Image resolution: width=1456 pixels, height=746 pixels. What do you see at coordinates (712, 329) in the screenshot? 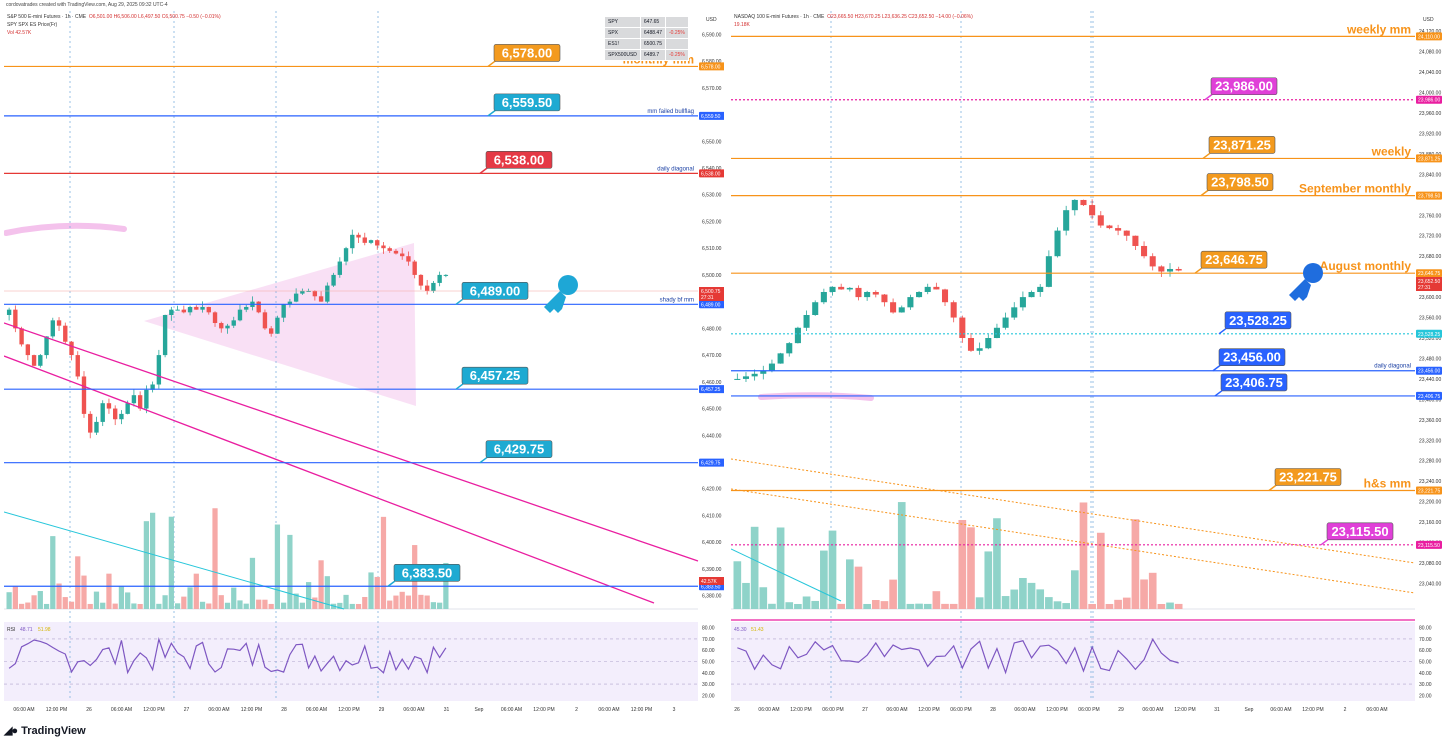
I see `y-tick-label: 6,480.00` at bounding box center [712, 329].